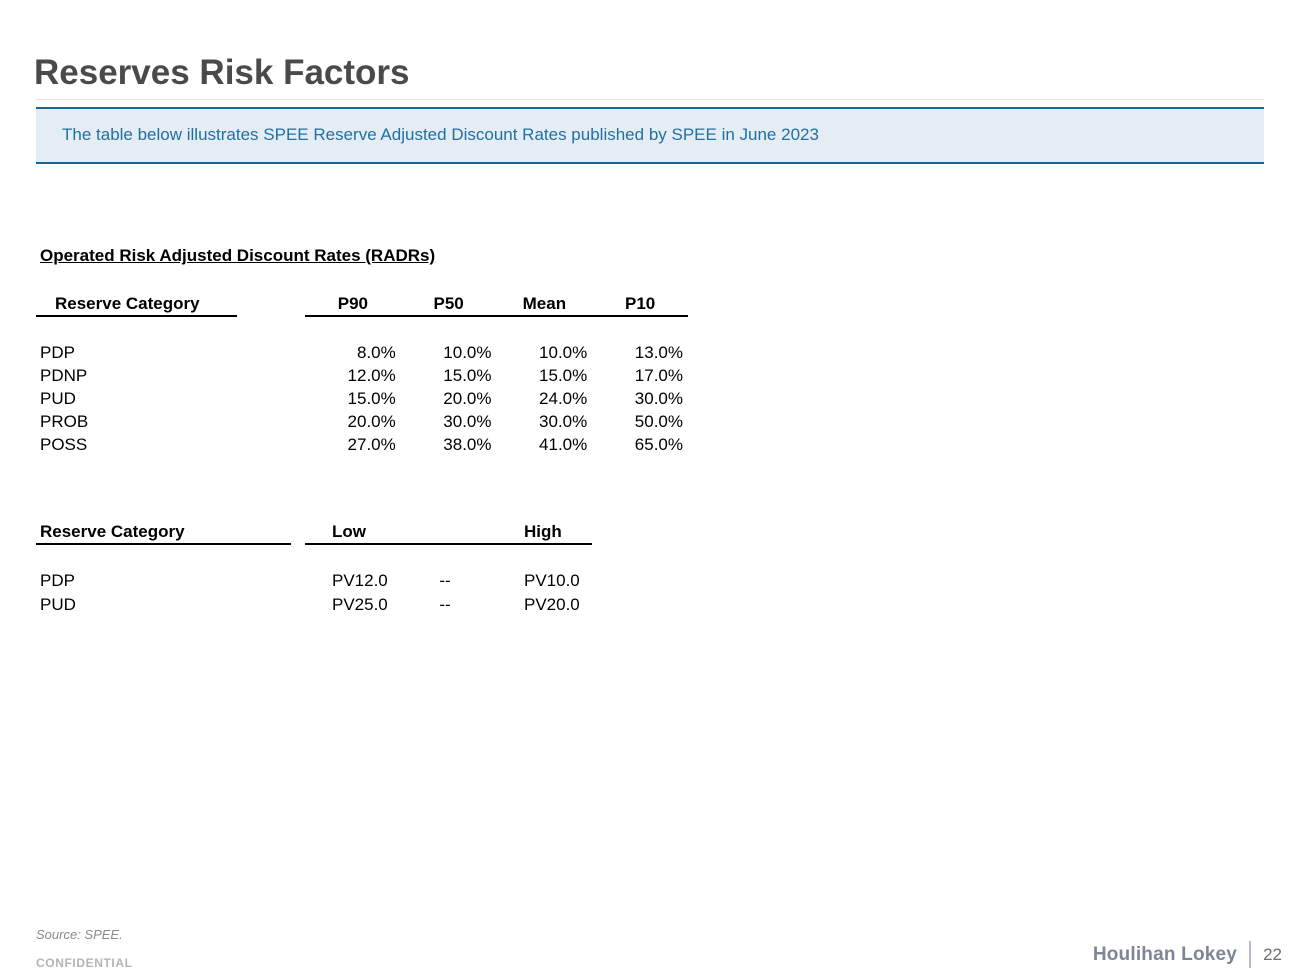  Describe the element at coordinates (127, 303) in the screenshot. I see `radr-header-category: Reserve Category` at that location.